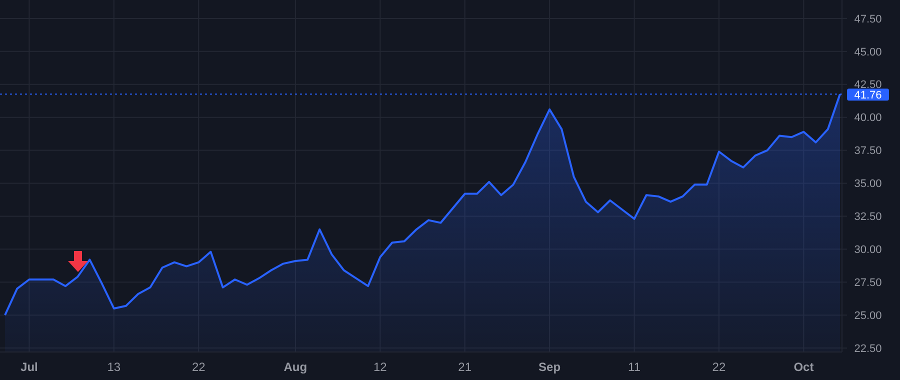 The width and height of the screenshot is (900, 380). What do you see at coordinates (29, 367) in the screenshot?
I see `x-tick-label: Jul` at bounding box center [29, 367].